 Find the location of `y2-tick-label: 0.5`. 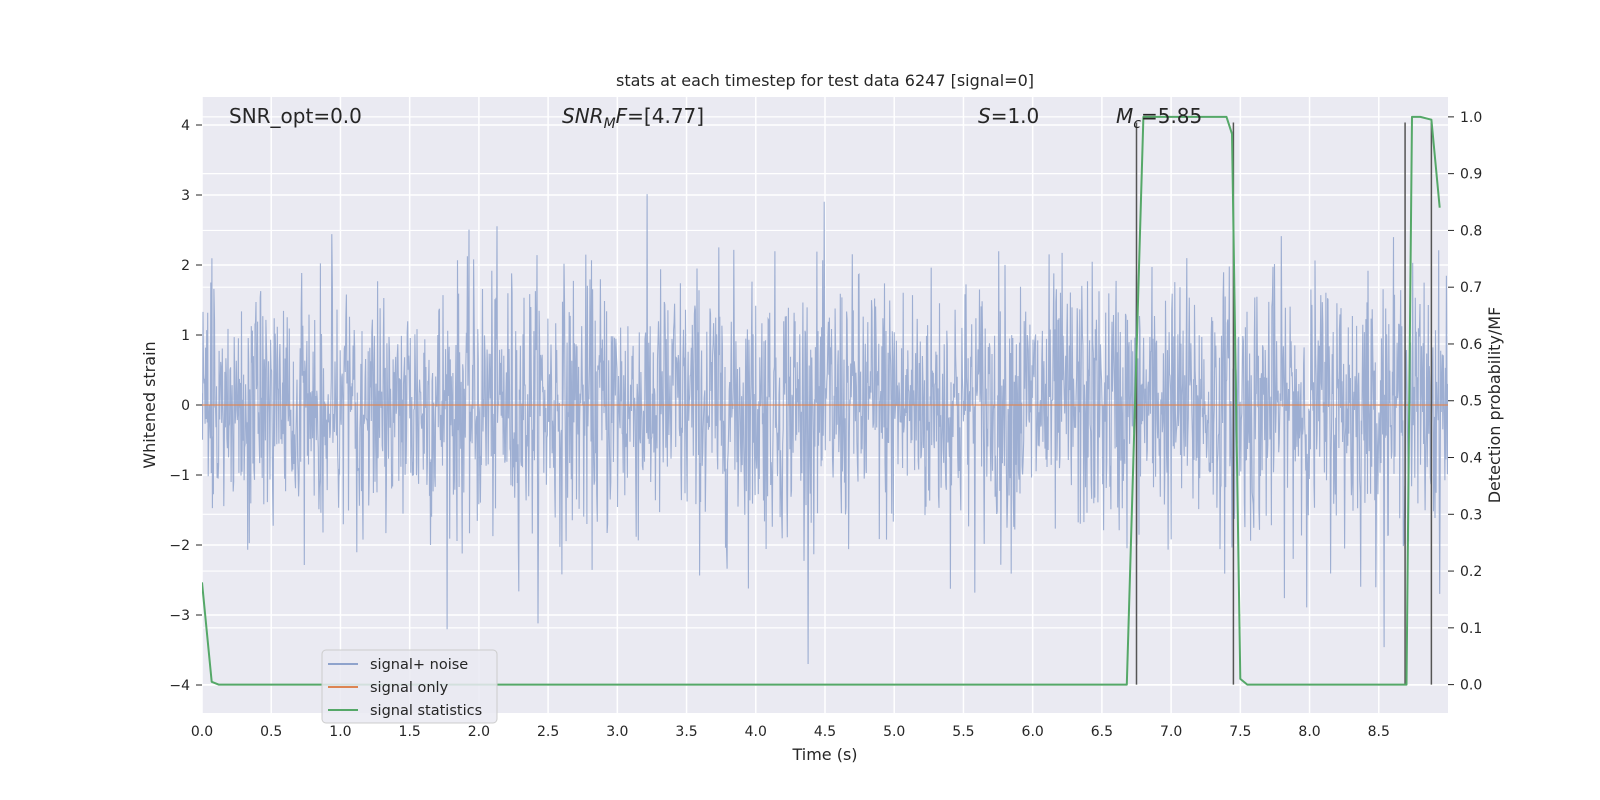

y2-tick-label: 0.5 is located at coordinates (1471, 402).